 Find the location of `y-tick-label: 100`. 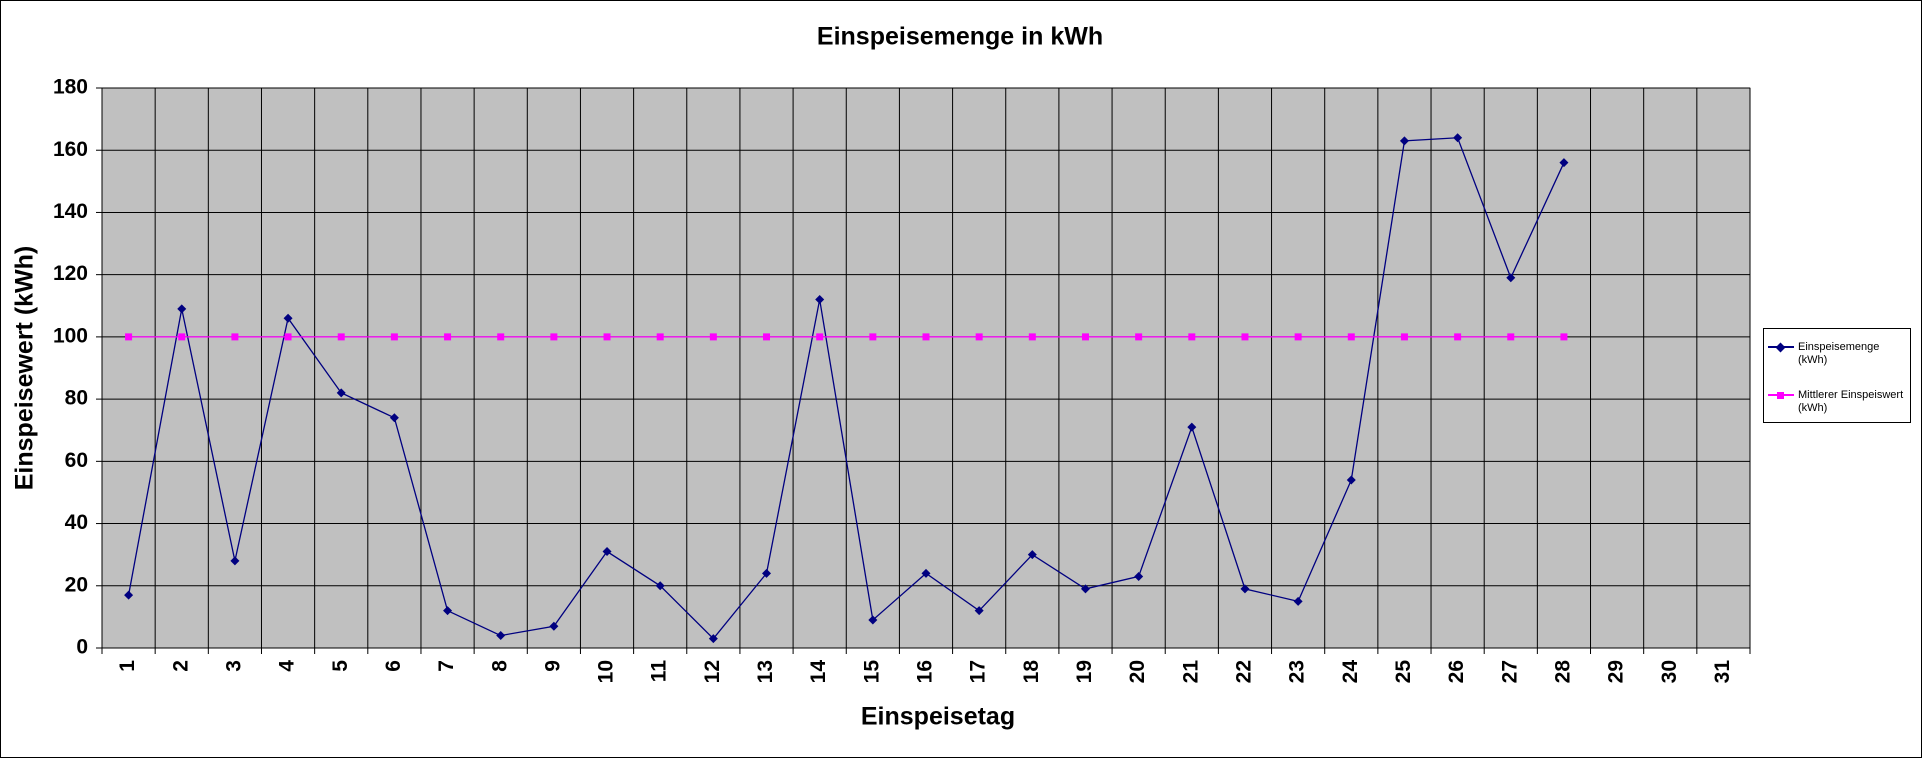

y-tick-label: 100 is located at coordinates (70, 335).